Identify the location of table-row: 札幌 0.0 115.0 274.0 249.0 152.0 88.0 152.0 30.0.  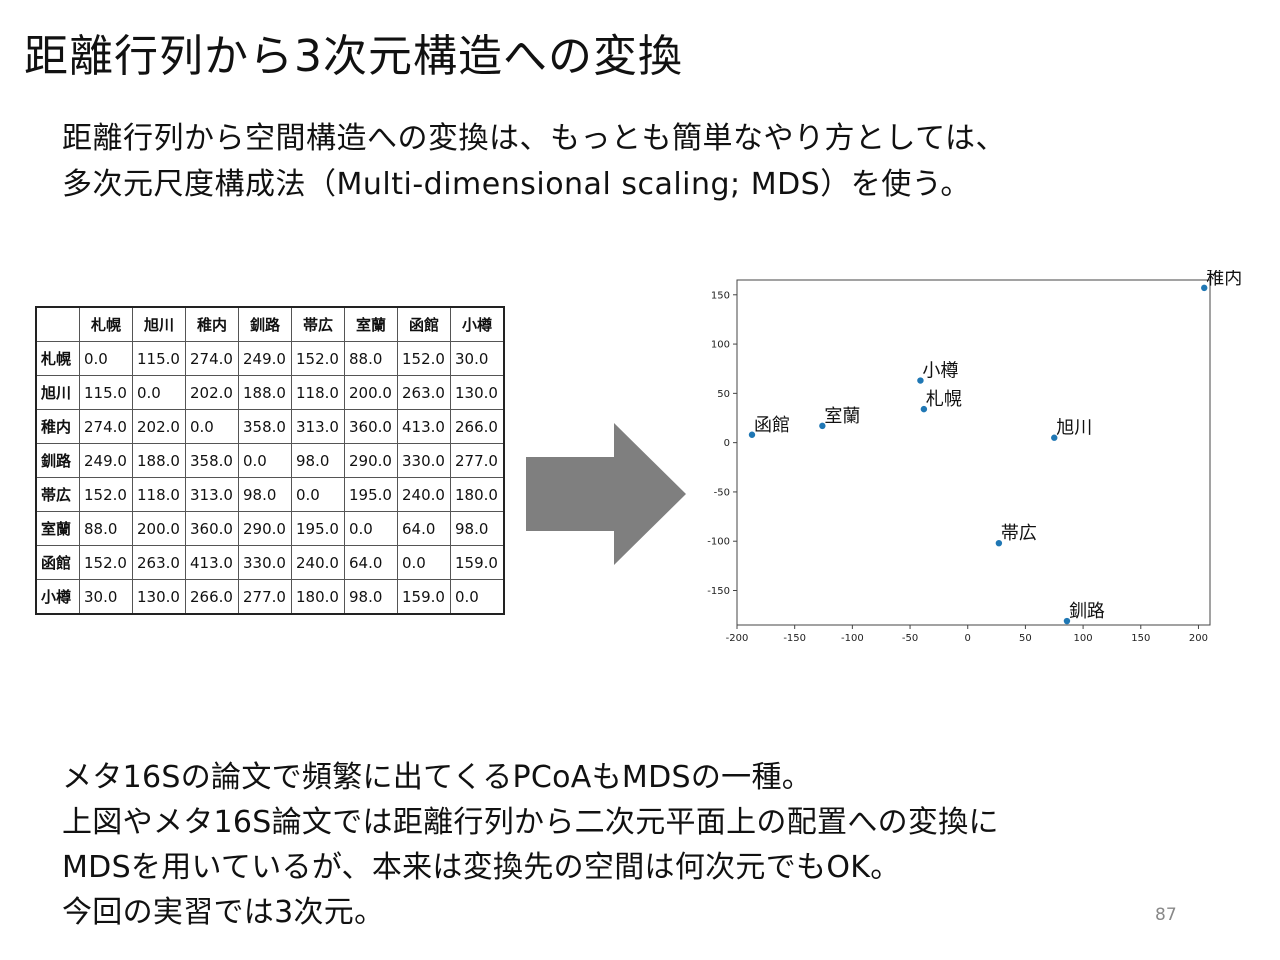
(270, 358).